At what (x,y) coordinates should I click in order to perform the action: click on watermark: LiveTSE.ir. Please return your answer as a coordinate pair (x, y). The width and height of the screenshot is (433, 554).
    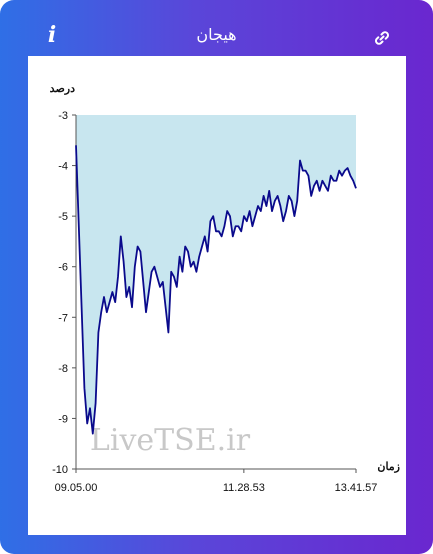
    Looking at the image, I should click on (170, 440).